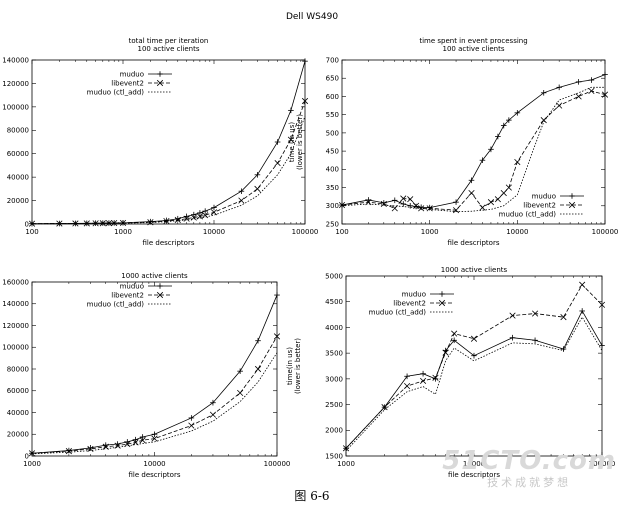 The image size is (624, 509). What do you see at coordinates (169, 49) in the screenshot?
I see `chart-subtitle: 100 active clients` at bounding box center [169, 49].